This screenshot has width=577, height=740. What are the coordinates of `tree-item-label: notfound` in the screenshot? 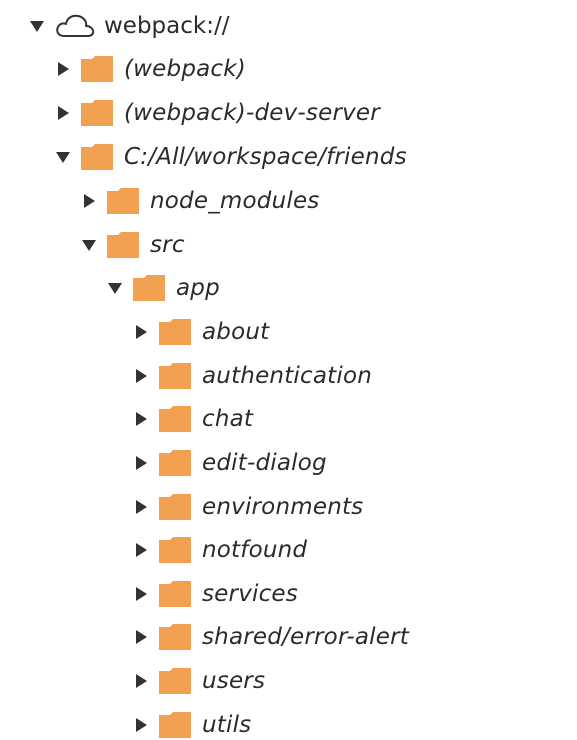 It's located at (255, 550).